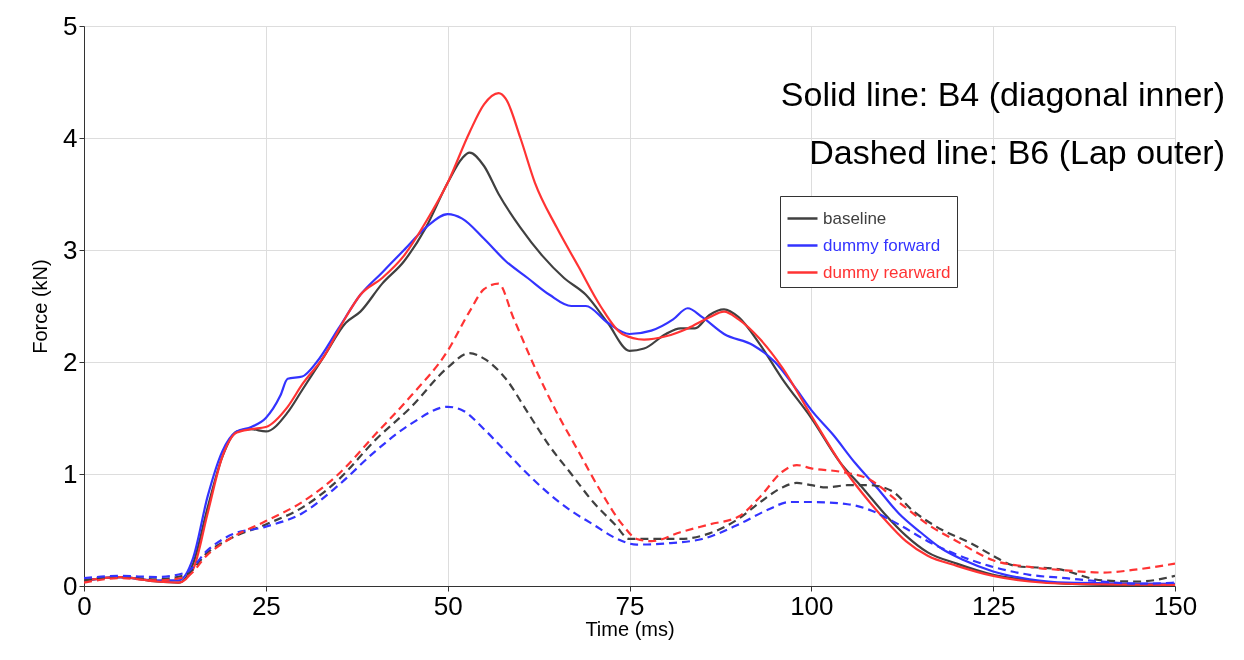 This screenshot has width=1244, height=660. I want to click on legend-label: dummy rearward, so click(887, 272).